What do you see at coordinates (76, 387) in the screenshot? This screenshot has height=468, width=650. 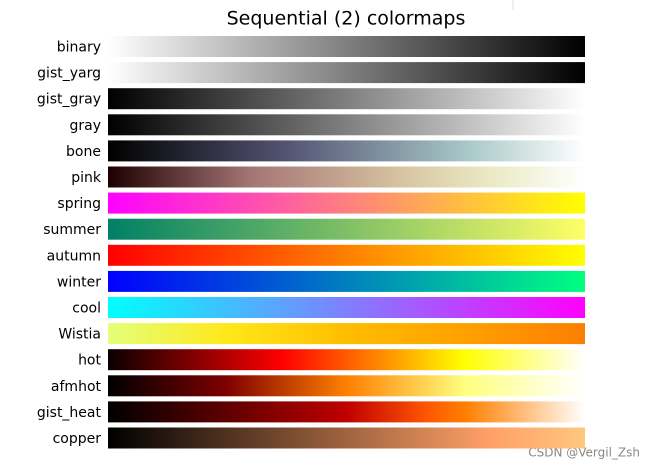 I see `colormap-label: afmhot` at bounding box center [76, 387].